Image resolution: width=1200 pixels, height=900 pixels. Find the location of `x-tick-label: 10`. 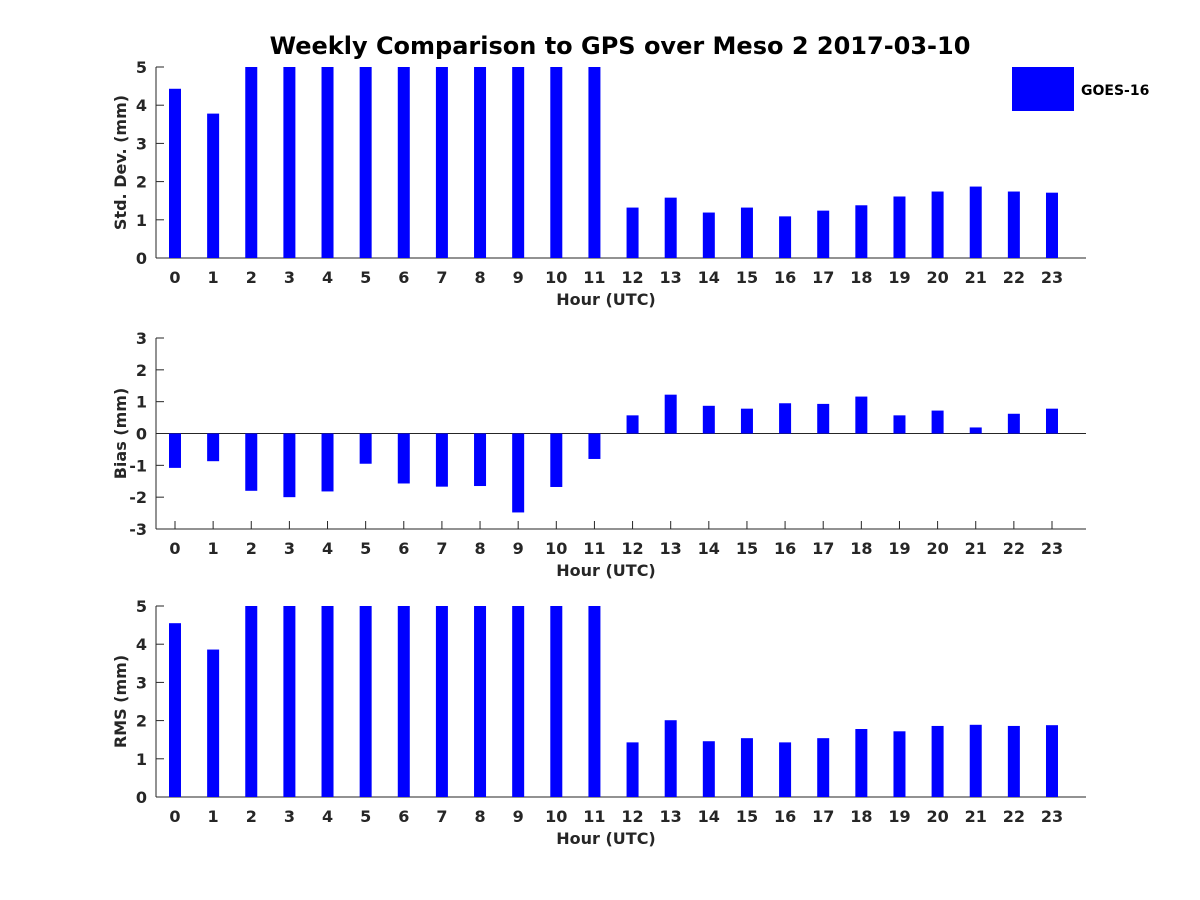

x-tick-label: 10 is located at coordinates (556, 277).